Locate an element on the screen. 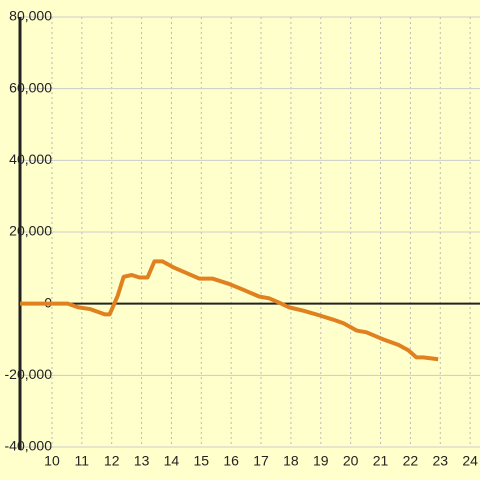 The image size is (480, 480). x-tick-label: 24 is located at coordinates (470, 461).